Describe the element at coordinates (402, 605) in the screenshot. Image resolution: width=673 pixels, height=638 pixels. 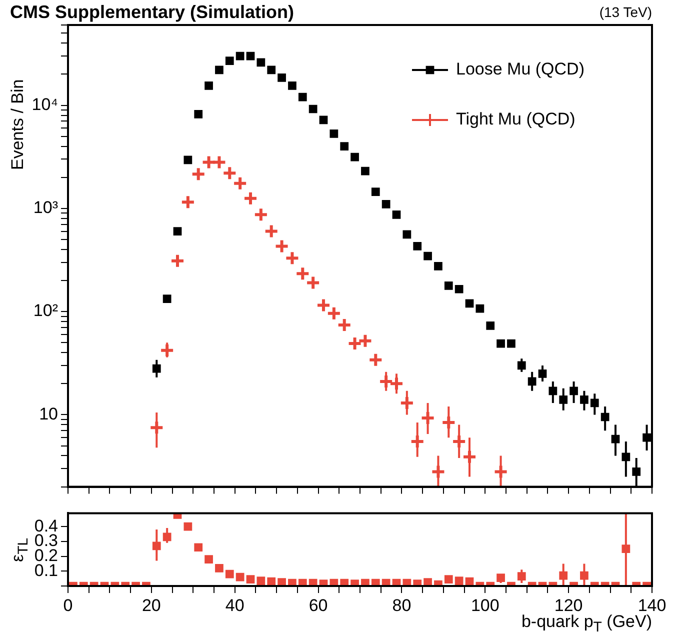
I see `x-tick-label: 80` at that location.